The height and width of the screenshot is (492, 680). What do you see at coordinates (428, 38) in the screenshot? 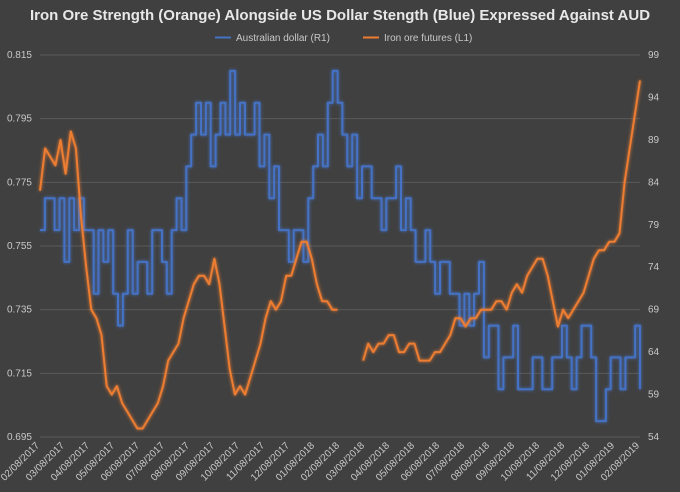
I see `legend-label-iron: Iron ore futures (L1)` at bounding box center [428, 38].